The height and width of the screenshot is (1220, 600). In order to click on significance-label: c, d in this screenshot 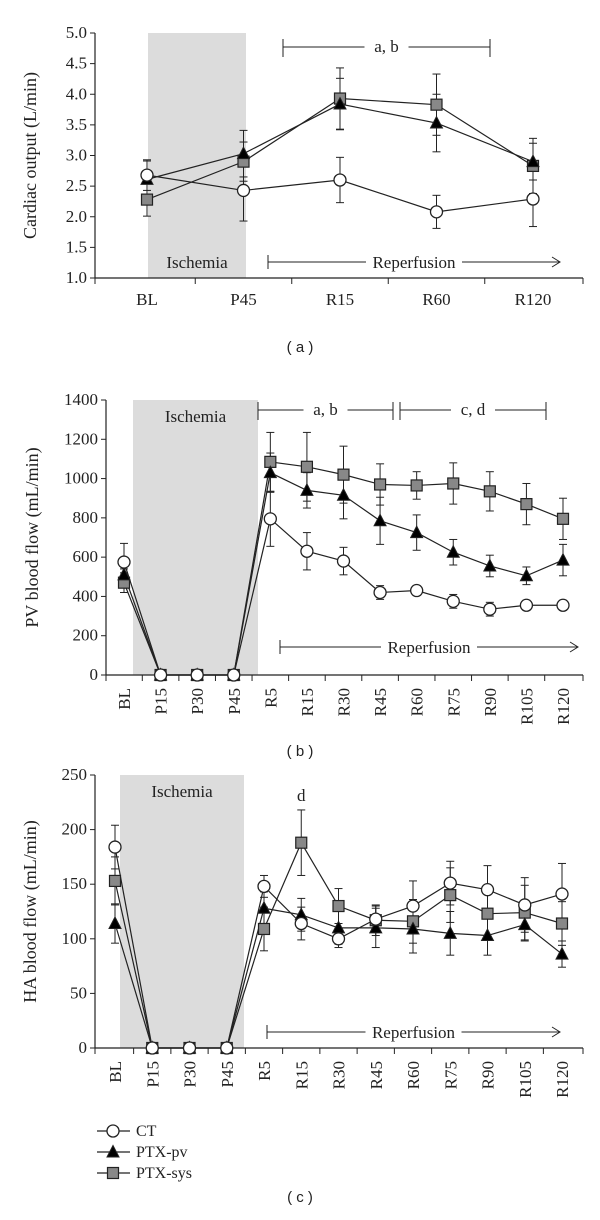, I will do `click(473, 409)`.